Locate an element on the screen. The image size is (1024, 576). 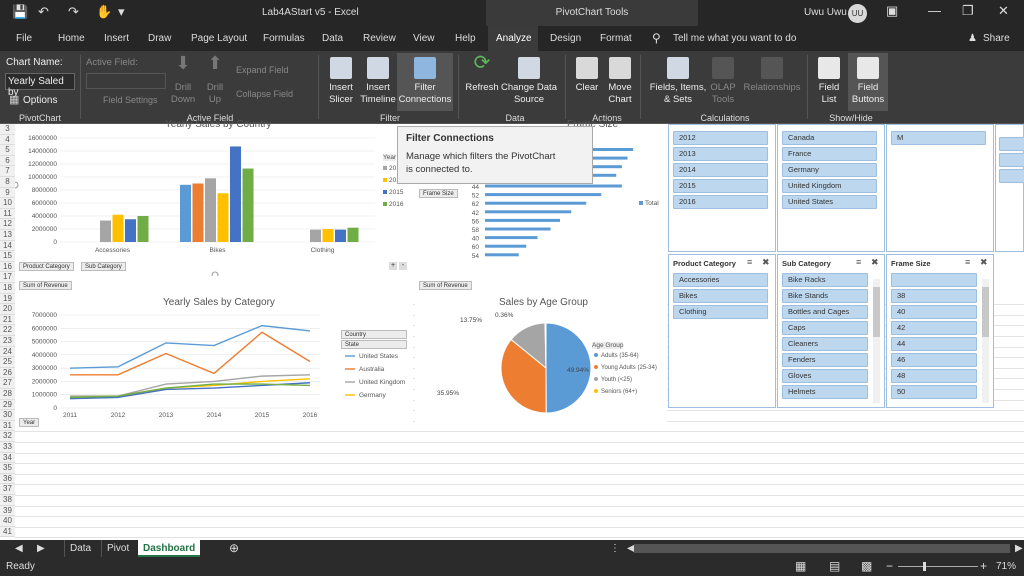
minimize-icon: — is located at coordinates (934, 10).